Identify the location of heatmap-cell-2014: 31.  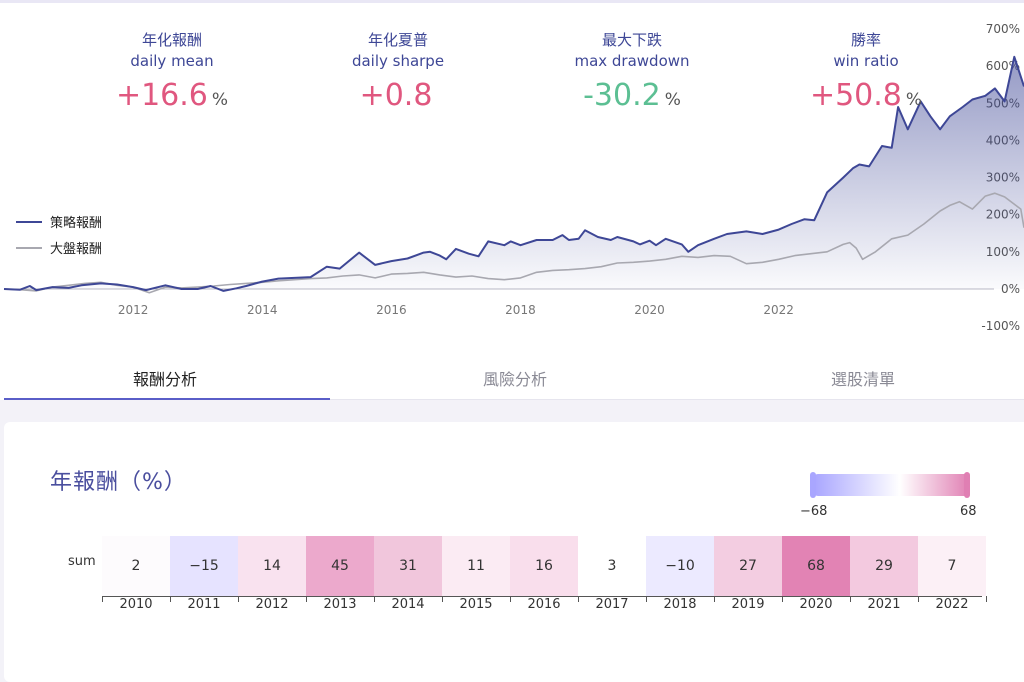
(408, 566).